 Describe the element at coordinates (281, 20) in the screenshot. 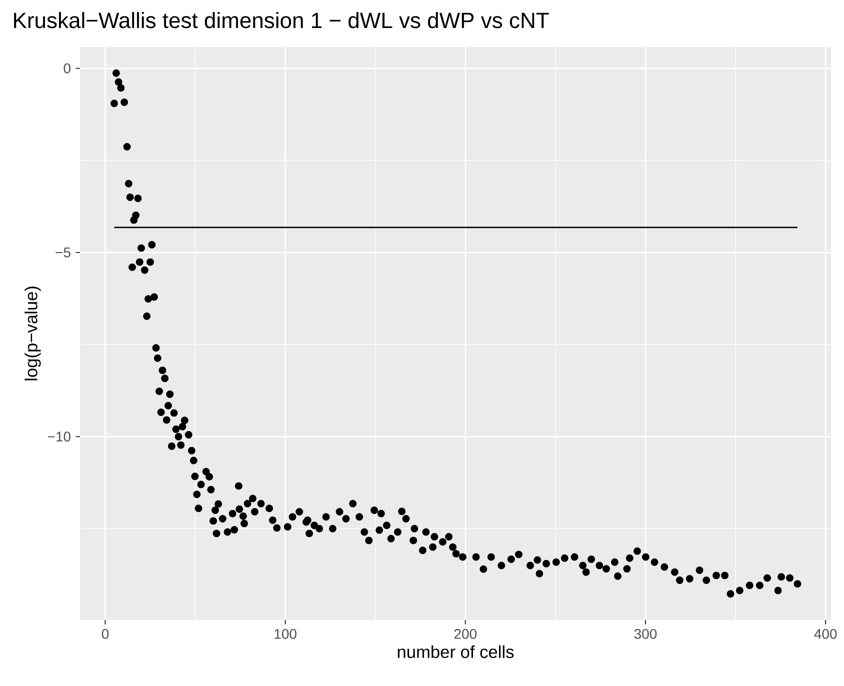

I see `chart-title: Kruskal−Wallis test dimension 1 − dWL vs dWP vs cNT` at that location.